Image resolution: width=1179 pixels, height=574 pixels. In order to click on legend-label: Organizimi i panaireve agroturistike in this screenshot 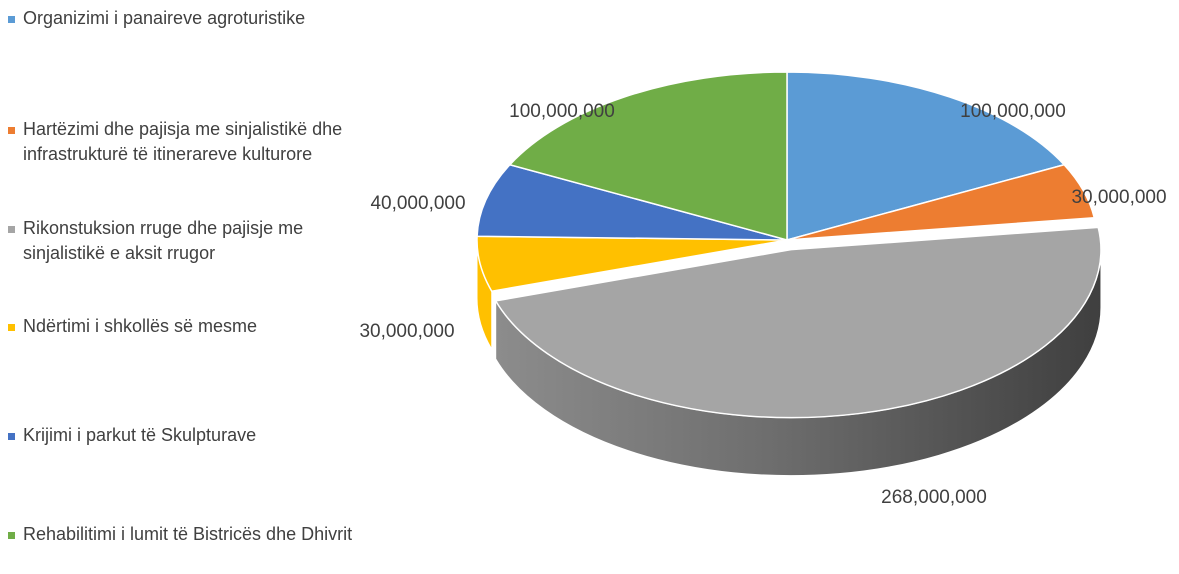, I will do `click(164, 18)`.